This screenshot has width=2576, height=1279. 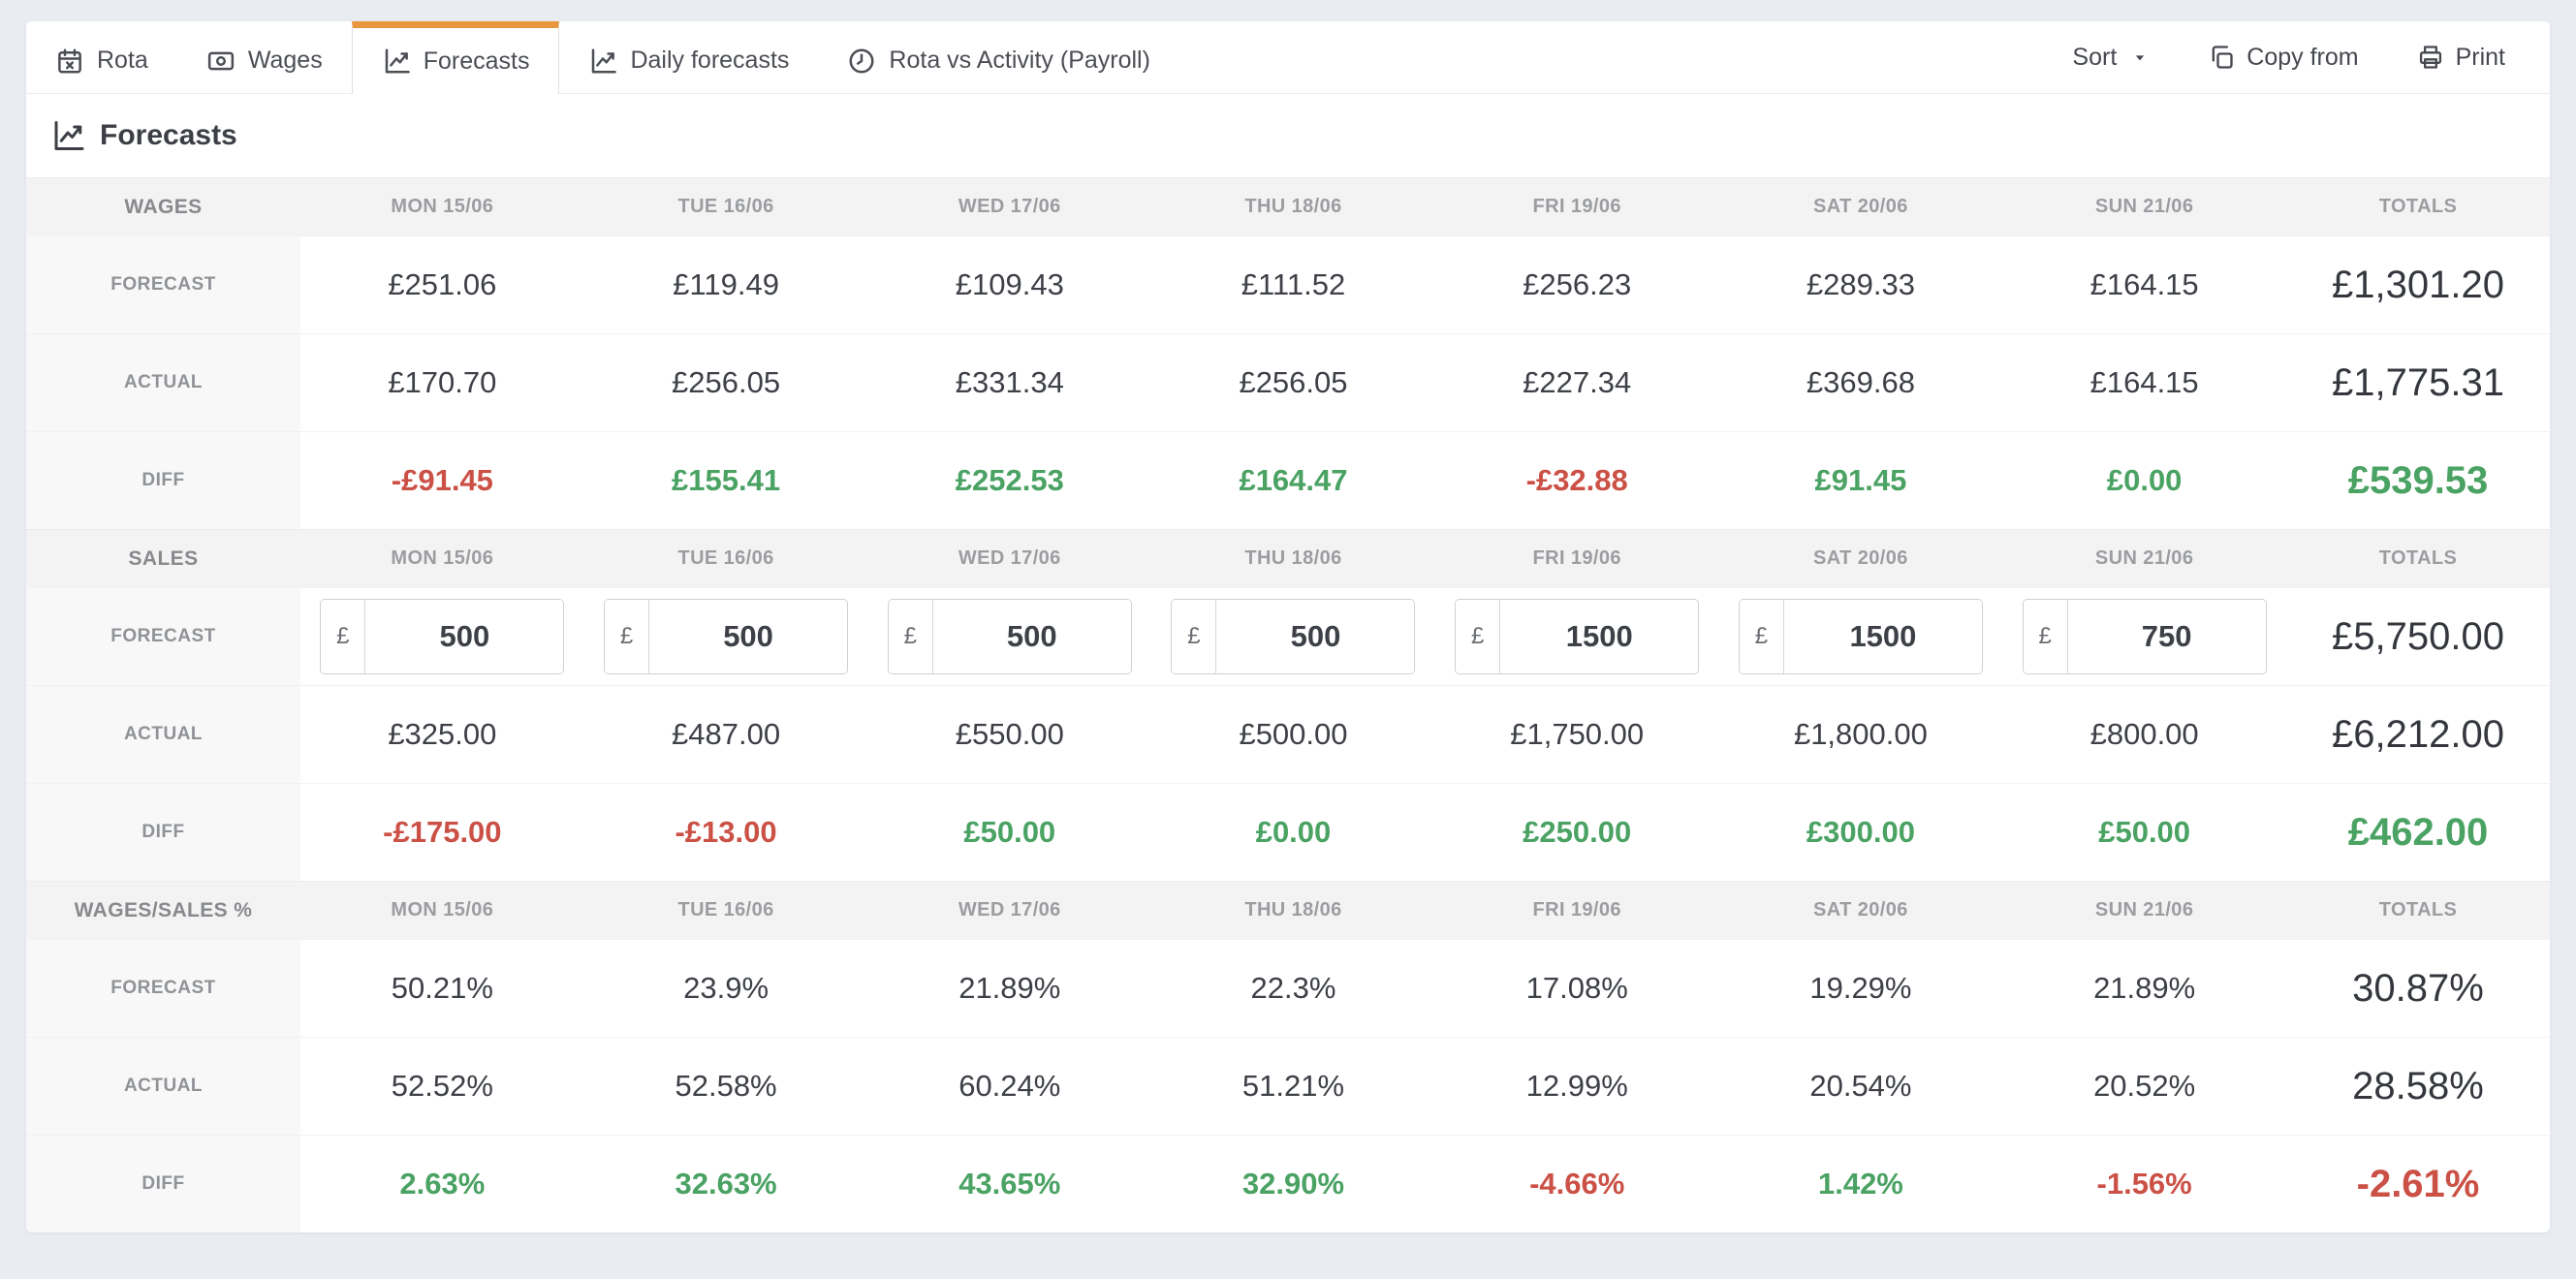 I want to click on tab-wages: Wages, so click(x=264, y=57).